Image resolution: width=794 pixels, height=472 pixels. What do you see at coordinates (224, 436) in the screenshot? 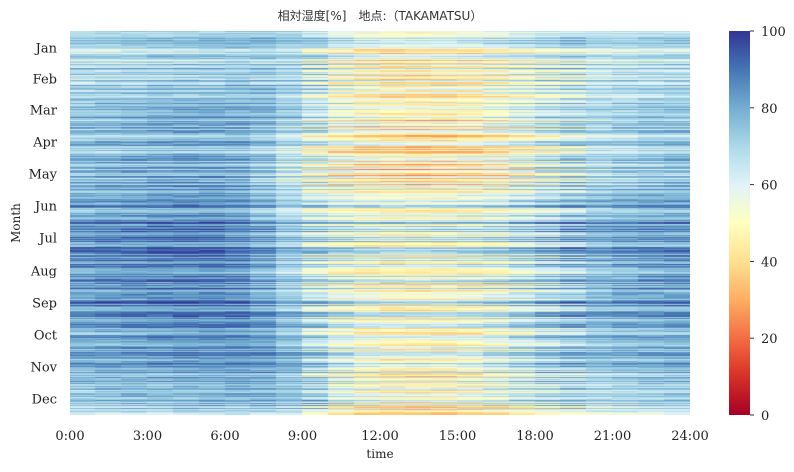
I see `x-tick-label: 6:00` at bounding box center [224, 436].